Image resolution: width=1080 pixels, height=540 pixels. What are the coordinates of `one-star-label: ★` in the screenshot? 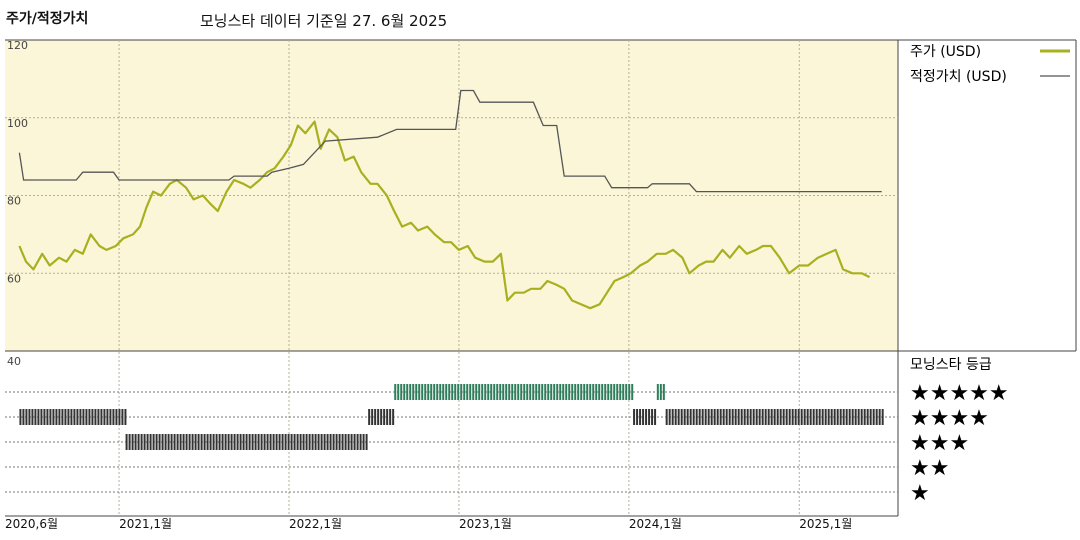 It's located at (920, 493).